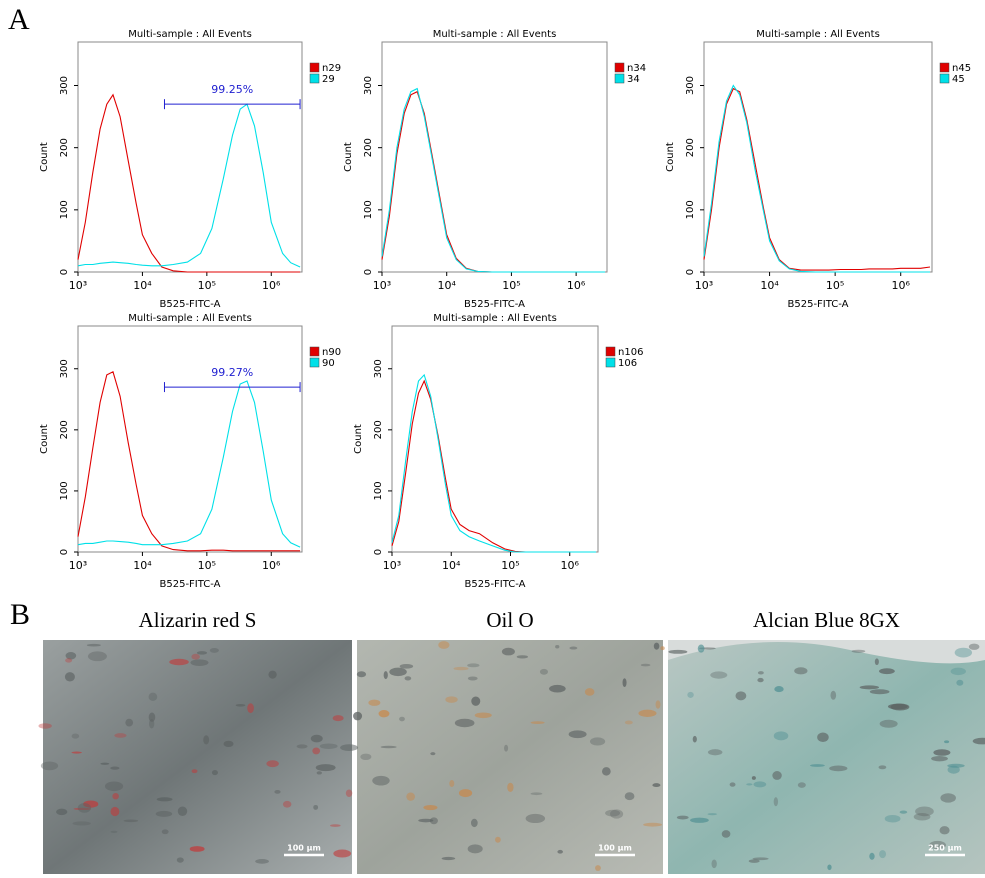 The image size is (985, 878). What do you see at coordinates (64, 368) in the screenshot?
I see `y-tick-label: 300` at bounding box center [64, 368].